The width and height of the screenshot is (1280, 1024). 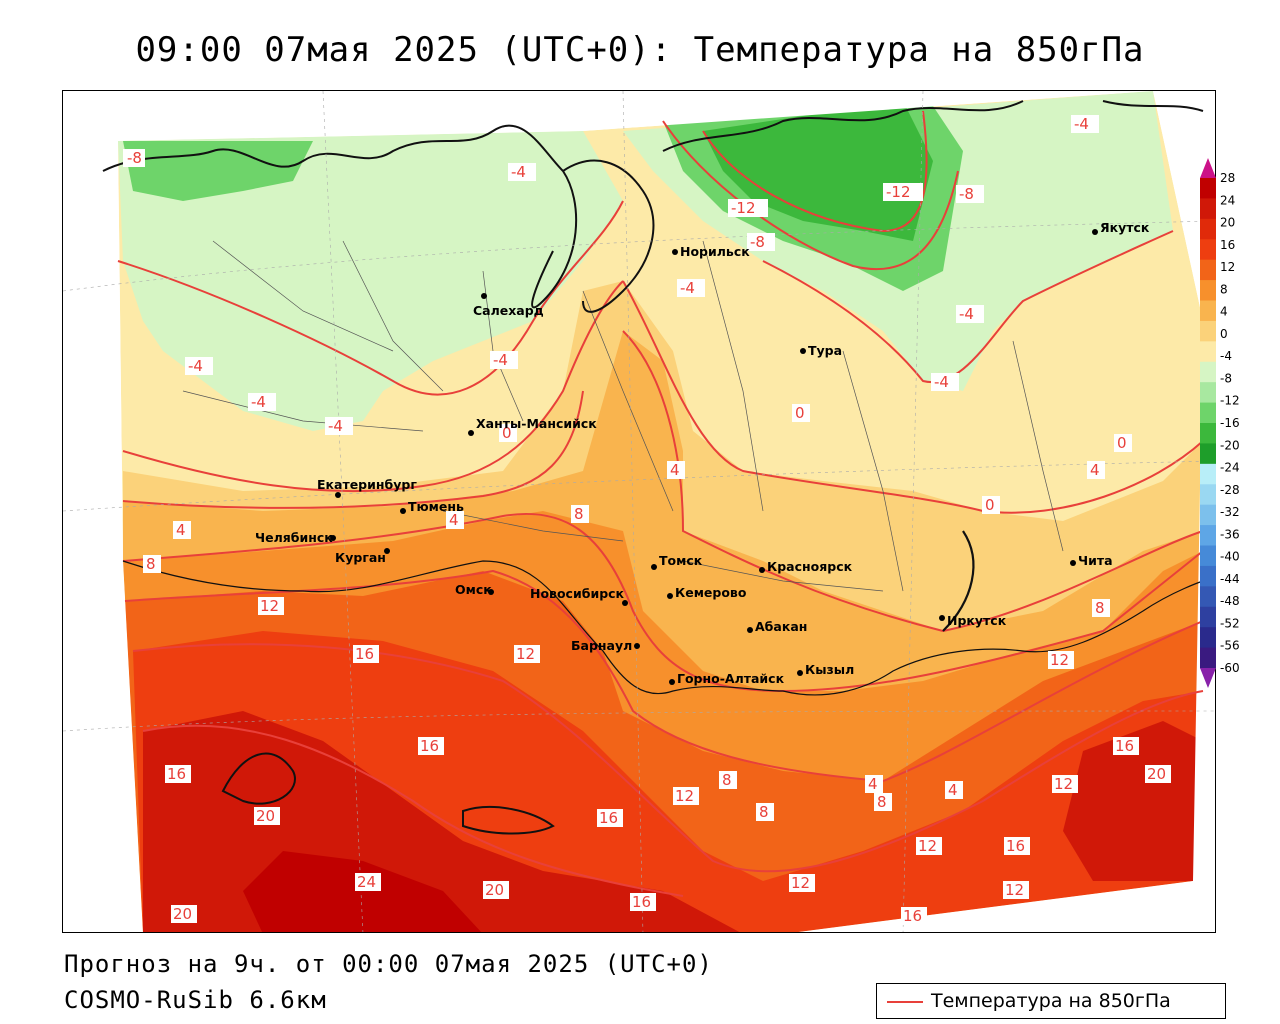 What do you see at coordinates (368, 882) in the screenshot?
I see `iso-label-32: 24` at bounding box center [368, 882].